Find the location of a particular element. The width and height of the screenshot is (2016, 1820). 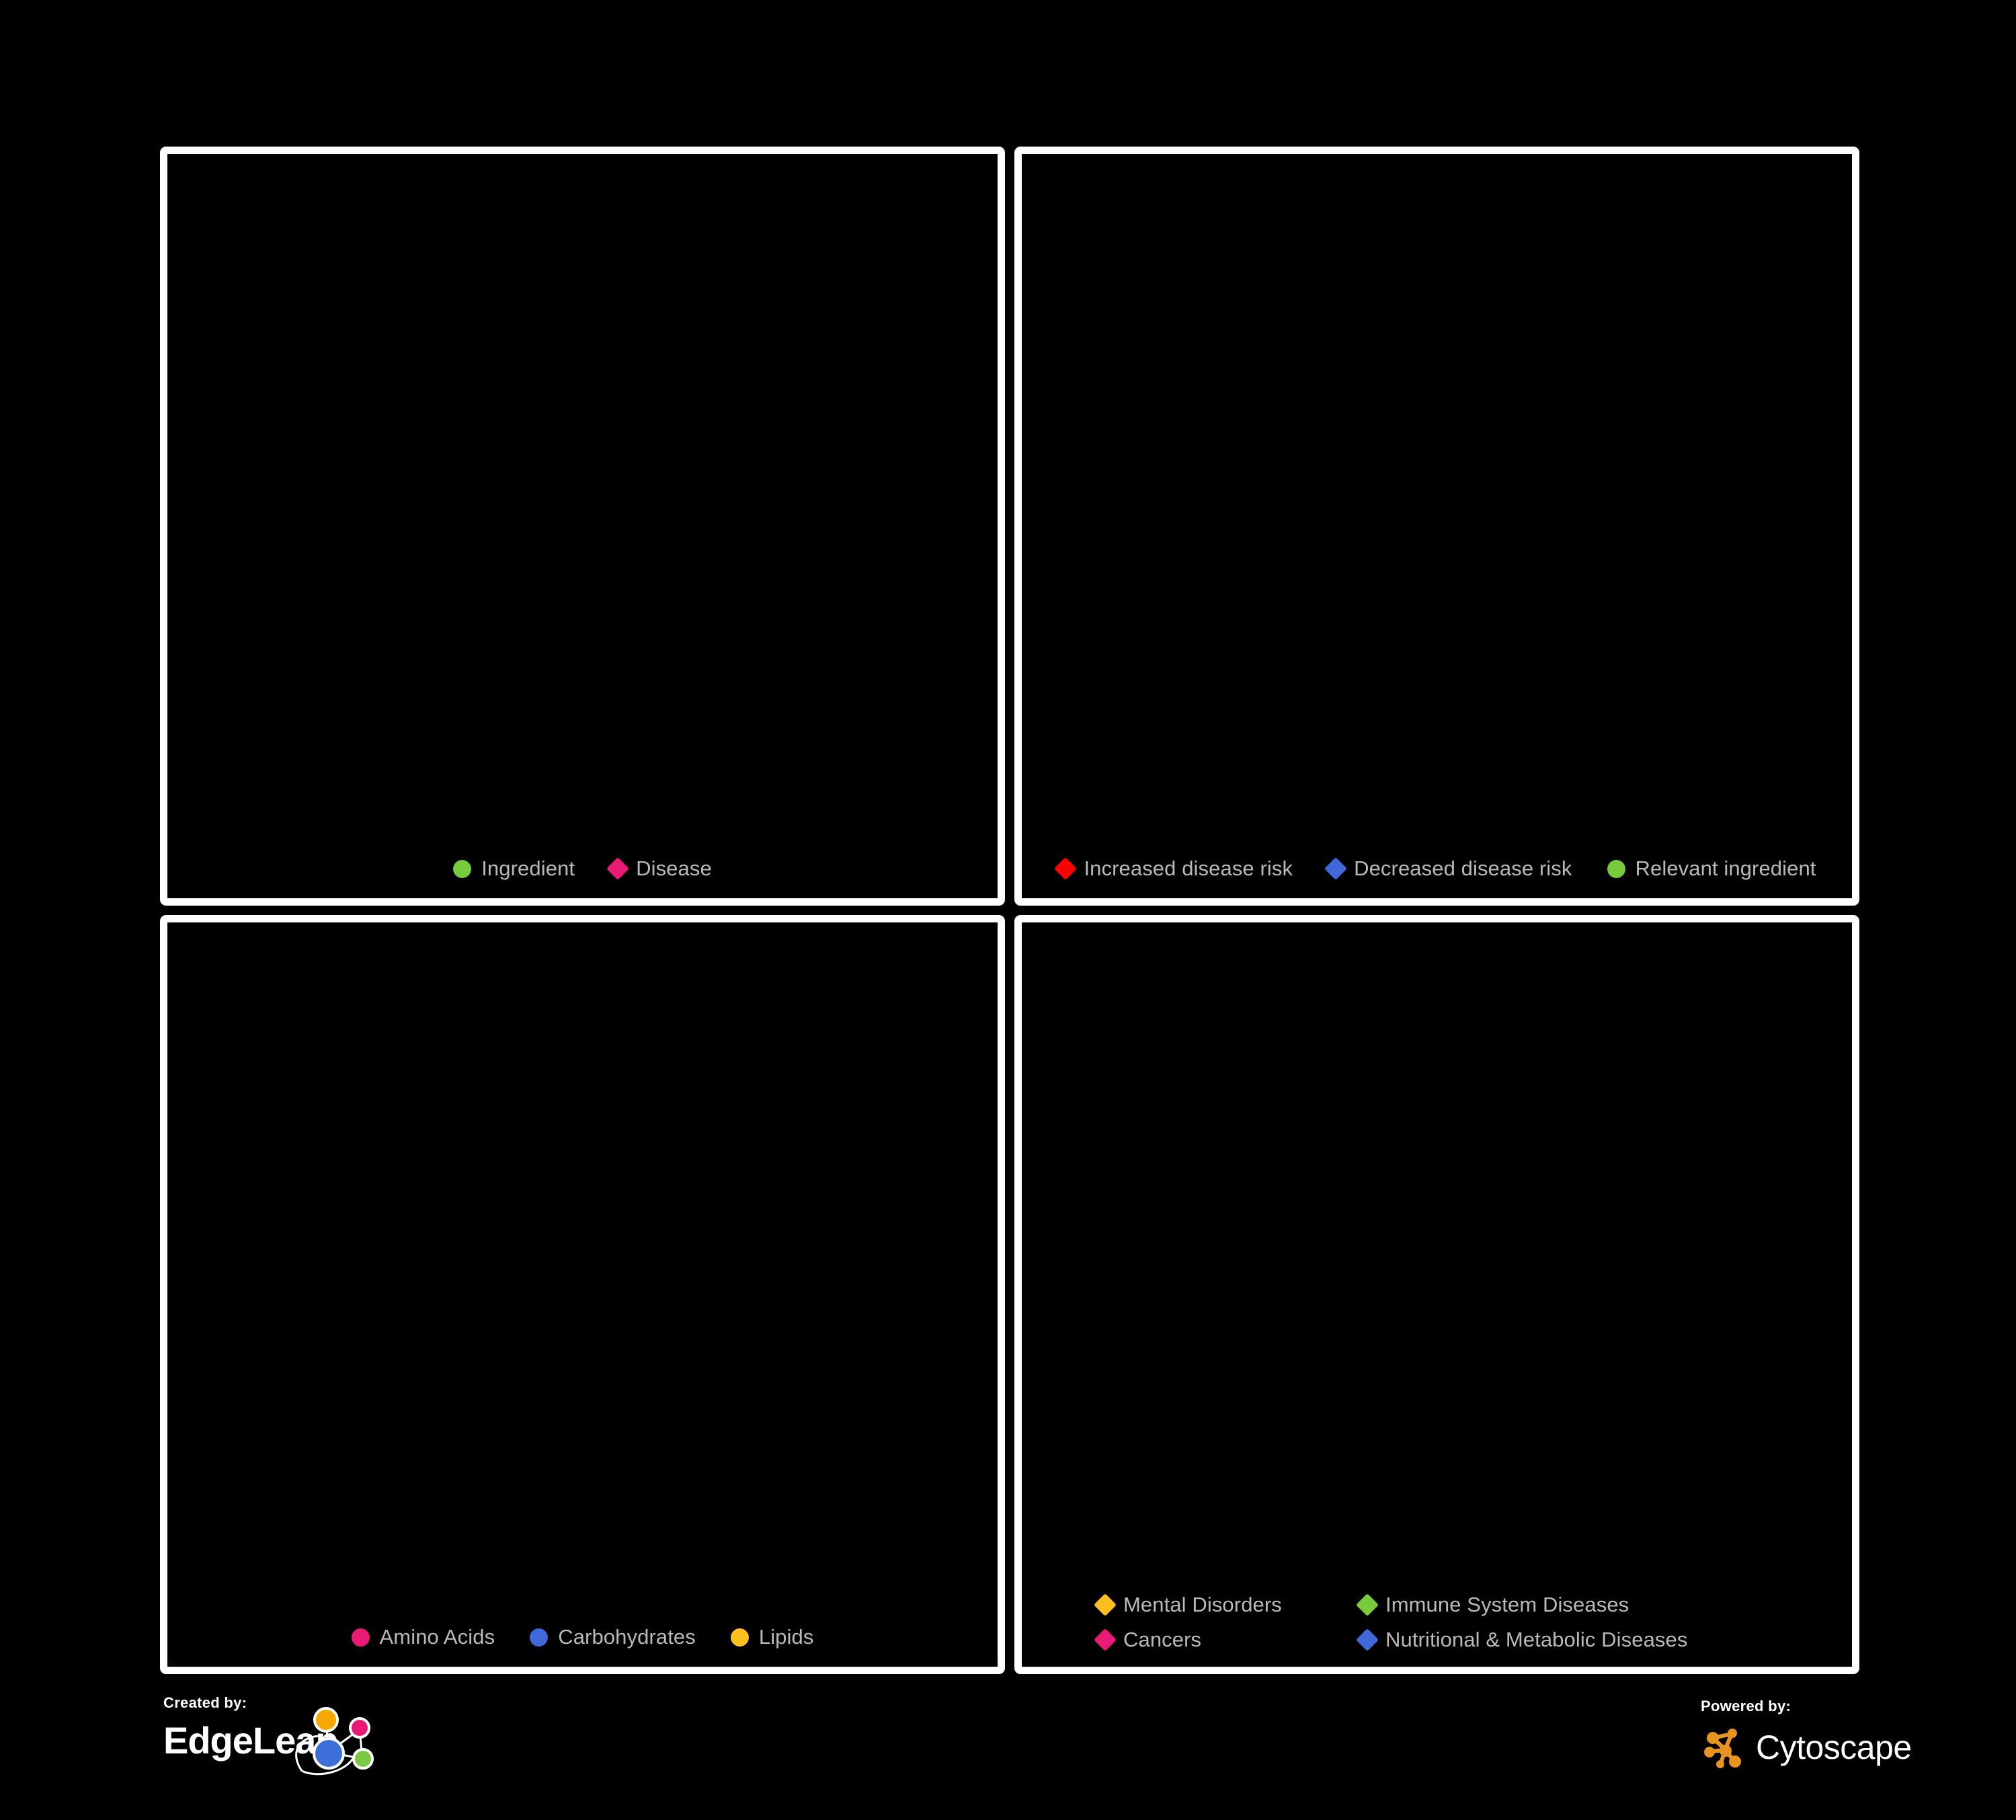

brand-created-by: Created by: EdgeLeap is located at coordinates (274, 1744).